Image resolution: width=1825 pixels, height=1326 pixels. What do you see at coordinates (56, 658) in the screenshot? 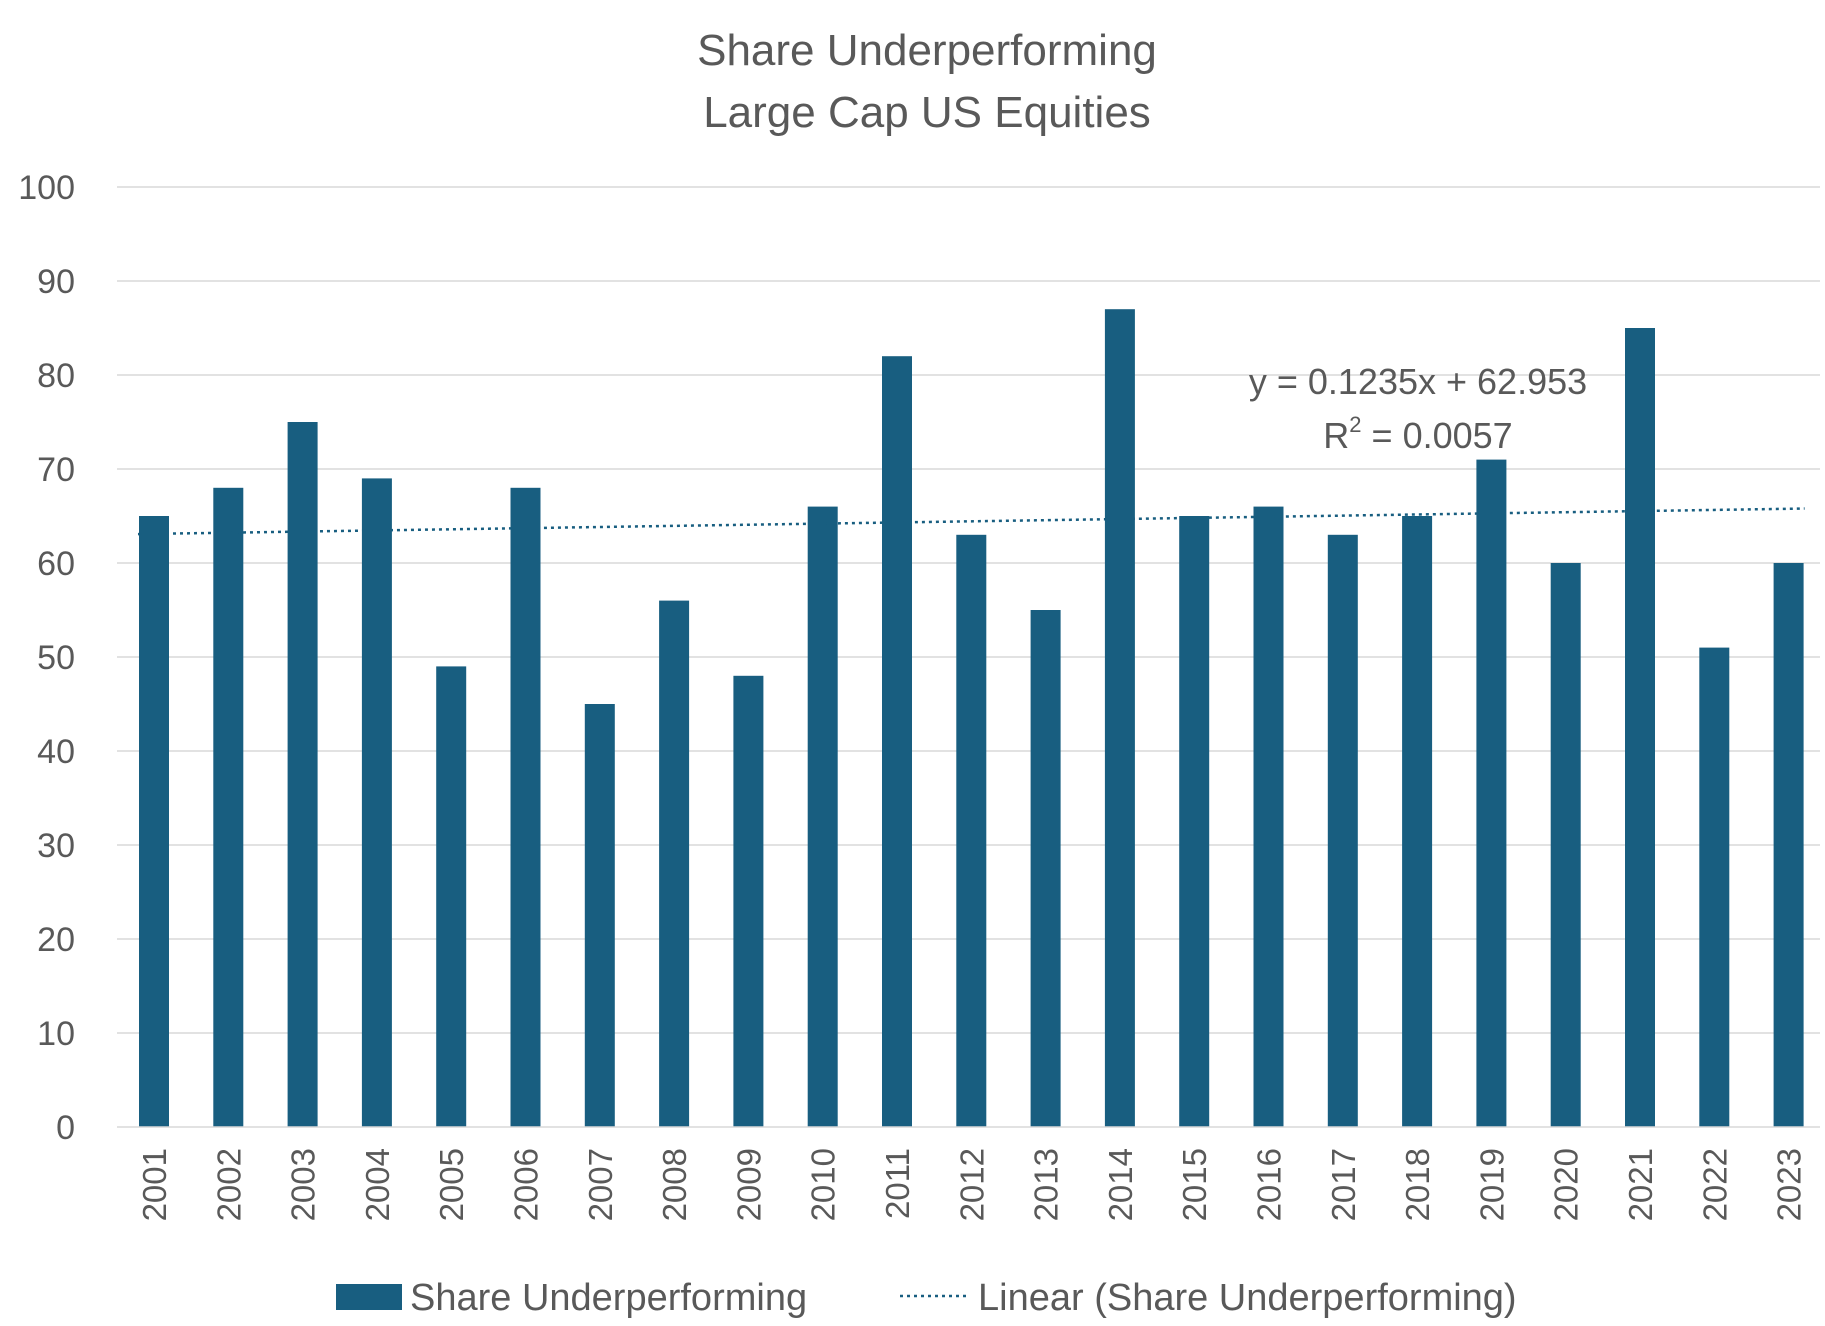
I see `y-tick-label: 50` at bounding box center [56, 658].